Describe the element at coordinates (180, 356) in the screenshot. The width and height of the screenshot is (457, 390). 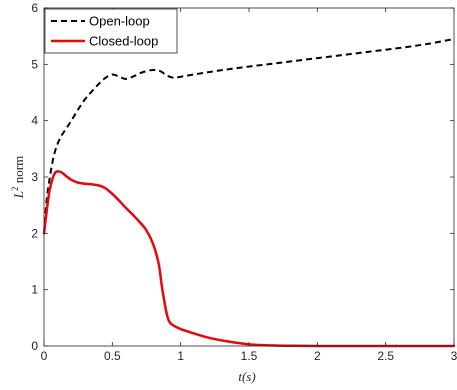
I see `x-tick-label: 1` at that location.